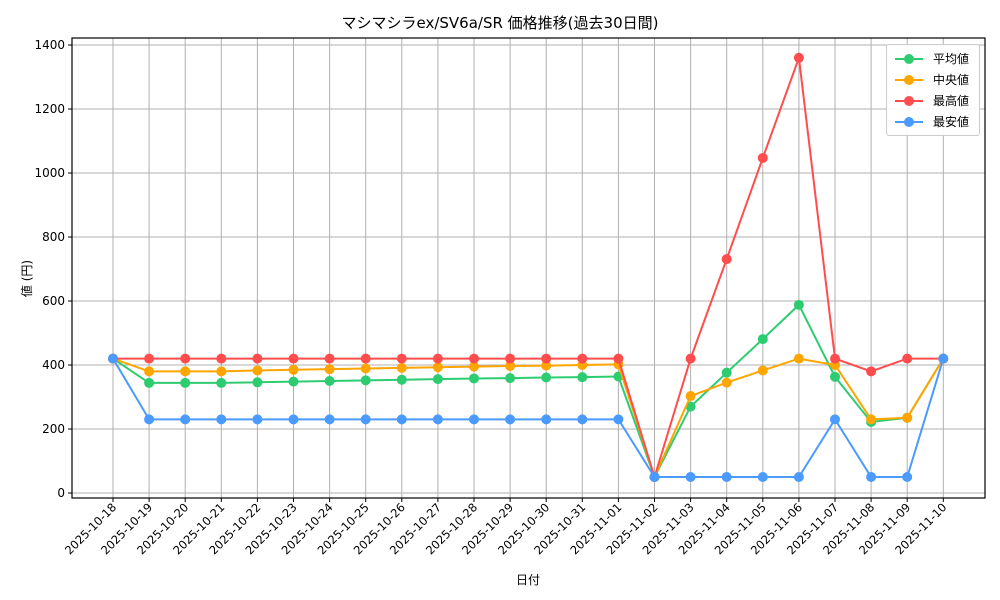 The height and width of the screenshot is (600, 1000). I want to click on svg-text: 200, so click(53, 429).